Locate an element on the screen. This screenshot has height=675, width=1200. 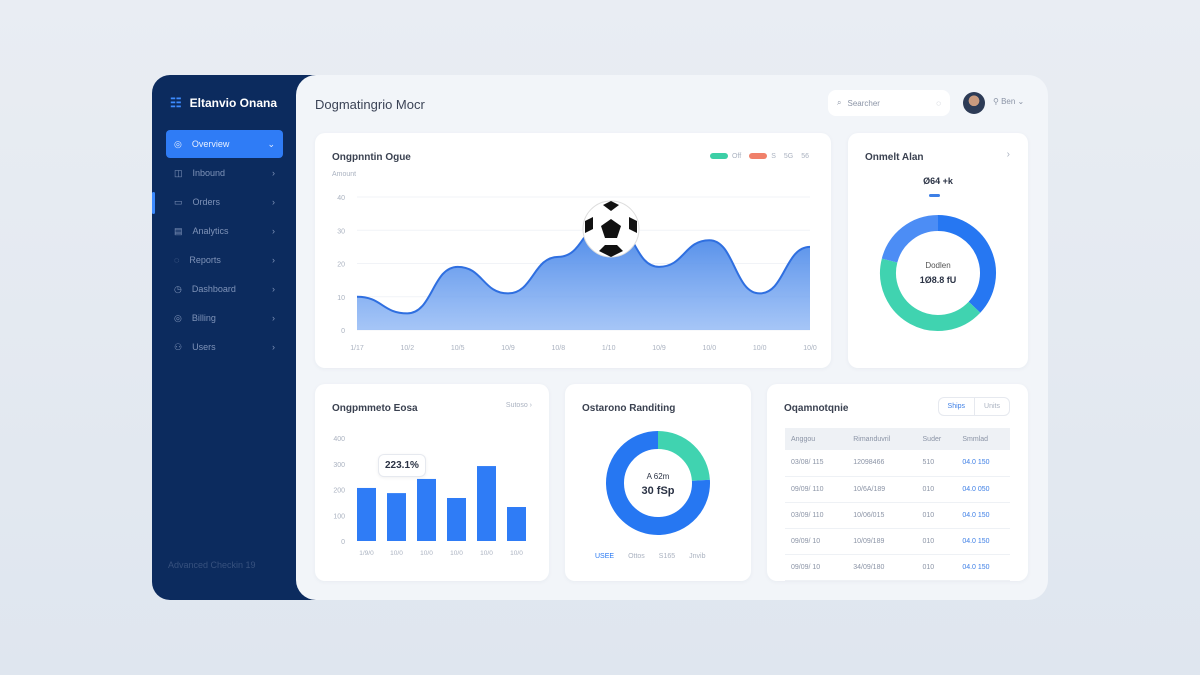
soccer-ball-icon is located at coordinates (611, 229).